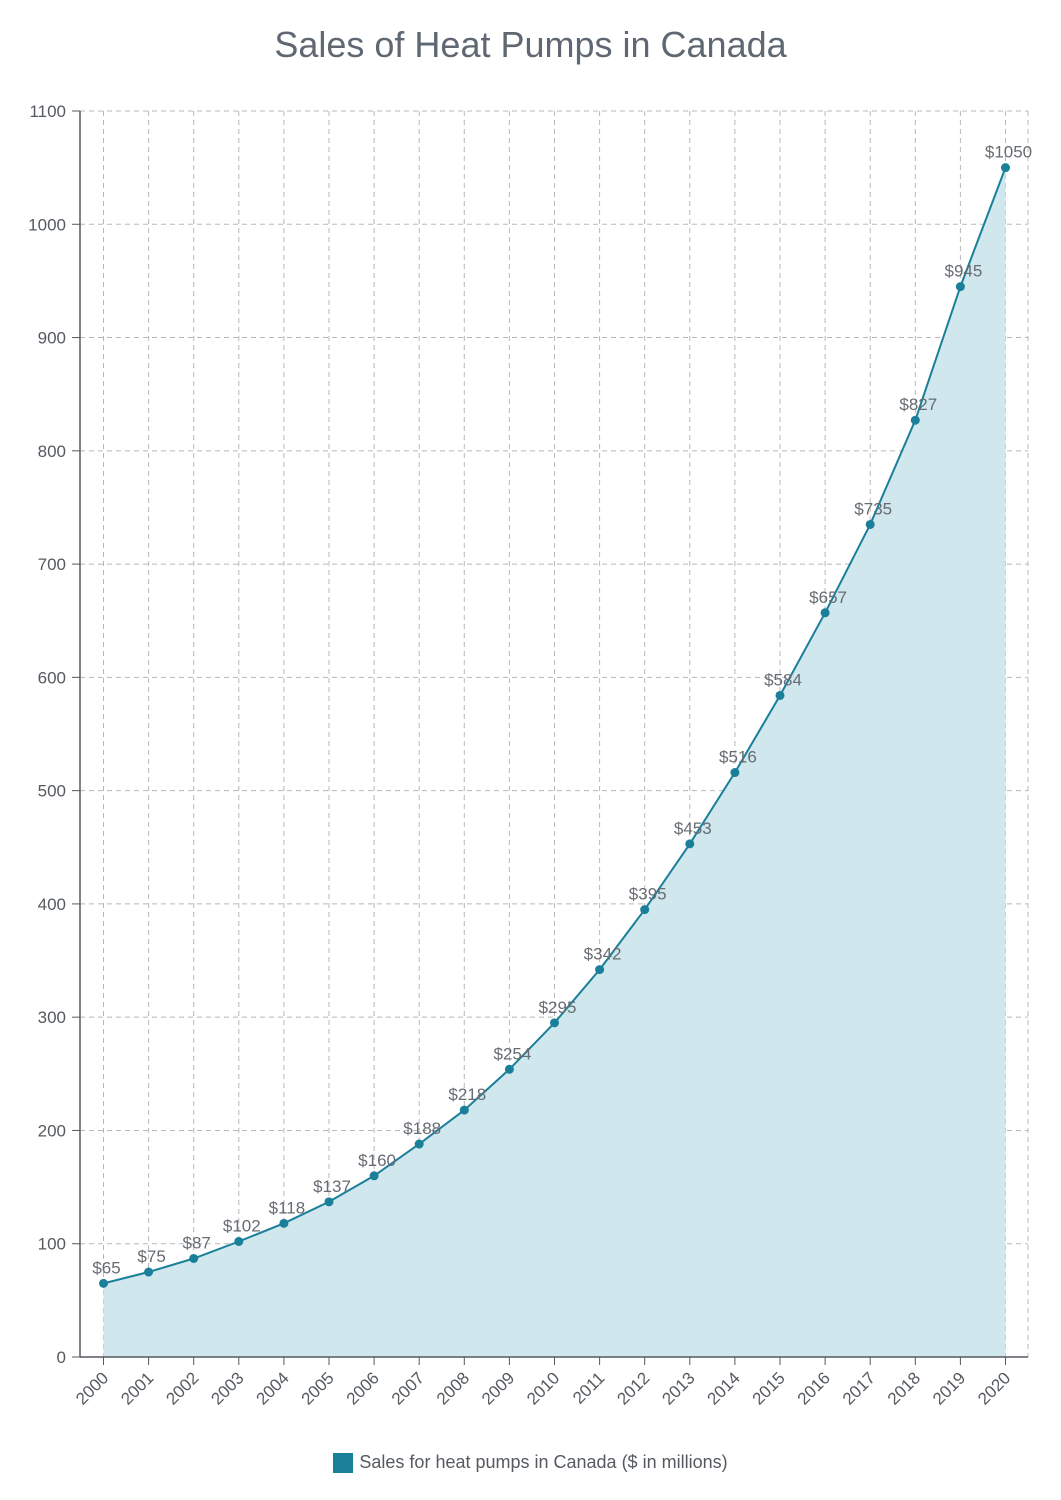 Image resolution: width=1061 pixels, height=1500 pixels. I want to click on y-tick-label: 1000, so click(47, 224).